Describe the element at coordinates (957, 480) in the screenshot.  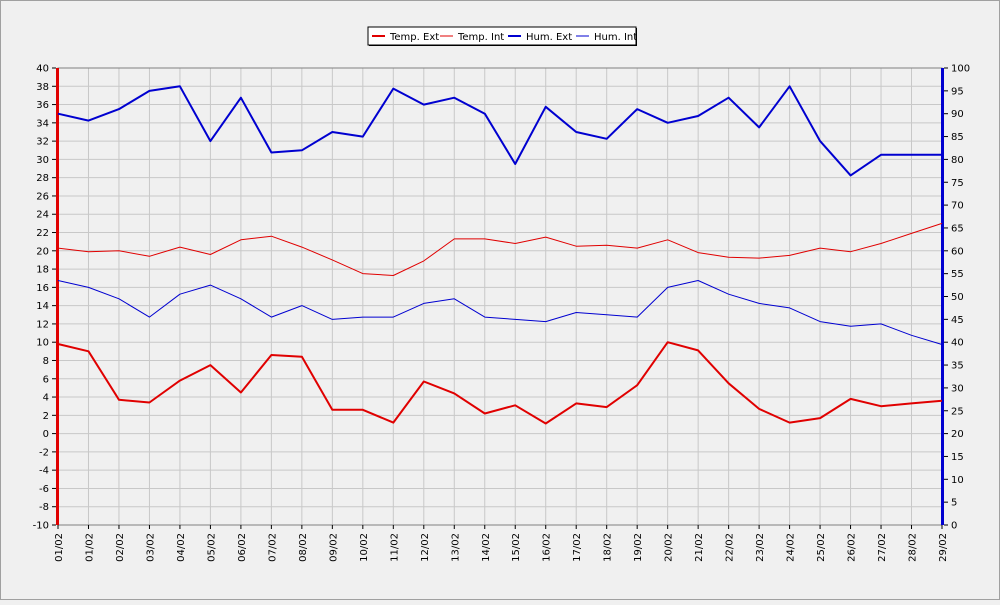
I see `right-axis-tick-label: 10` at that location.